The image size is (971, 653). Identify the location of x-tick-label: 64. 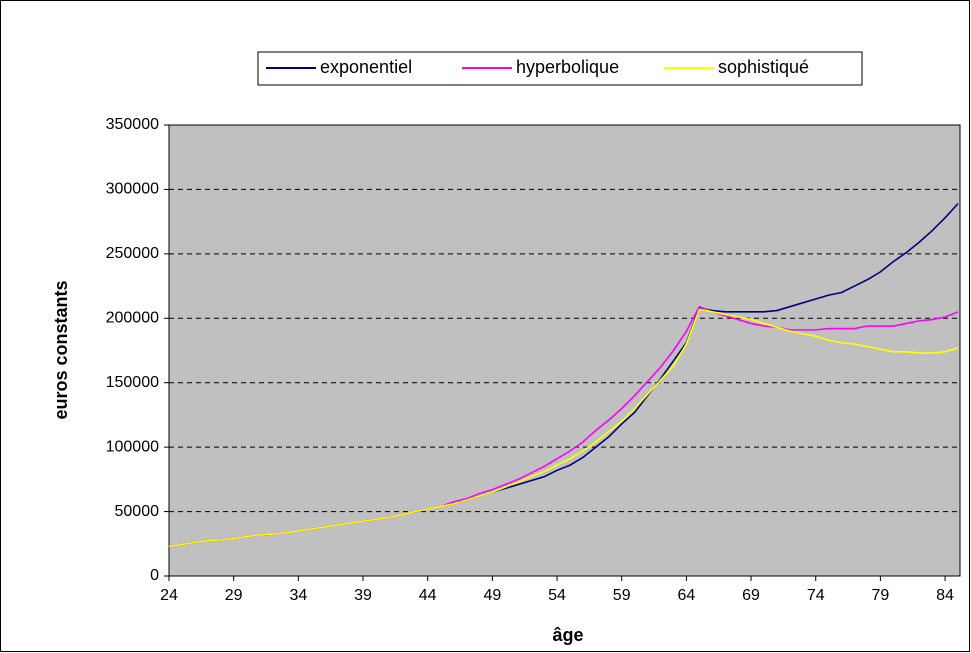
(686, 595).